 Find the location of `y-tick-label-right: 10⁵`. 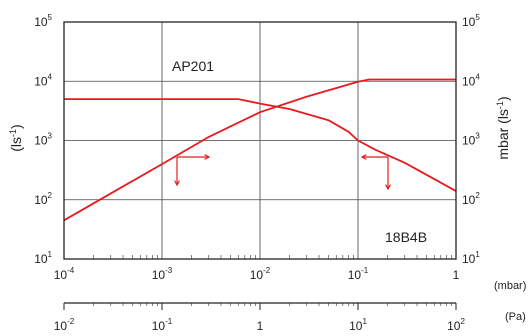

y-tick-label-right: 10⁵ is located at coordinates (471, 21).